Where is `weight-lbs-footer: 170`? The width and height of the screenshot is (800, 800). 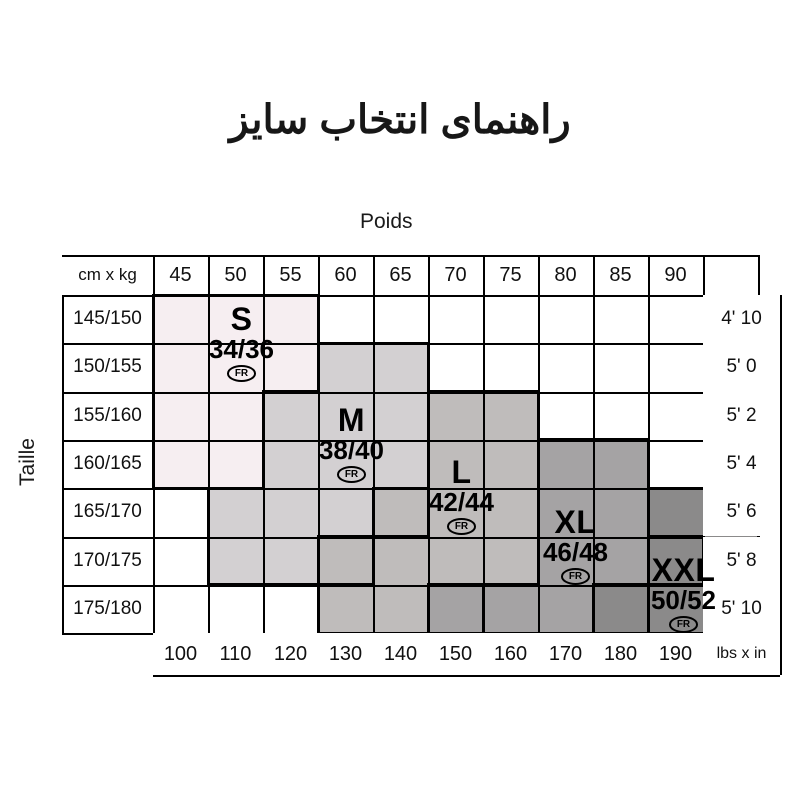
weight-lbs-footer: 170 is located at coordinates (565, 654).